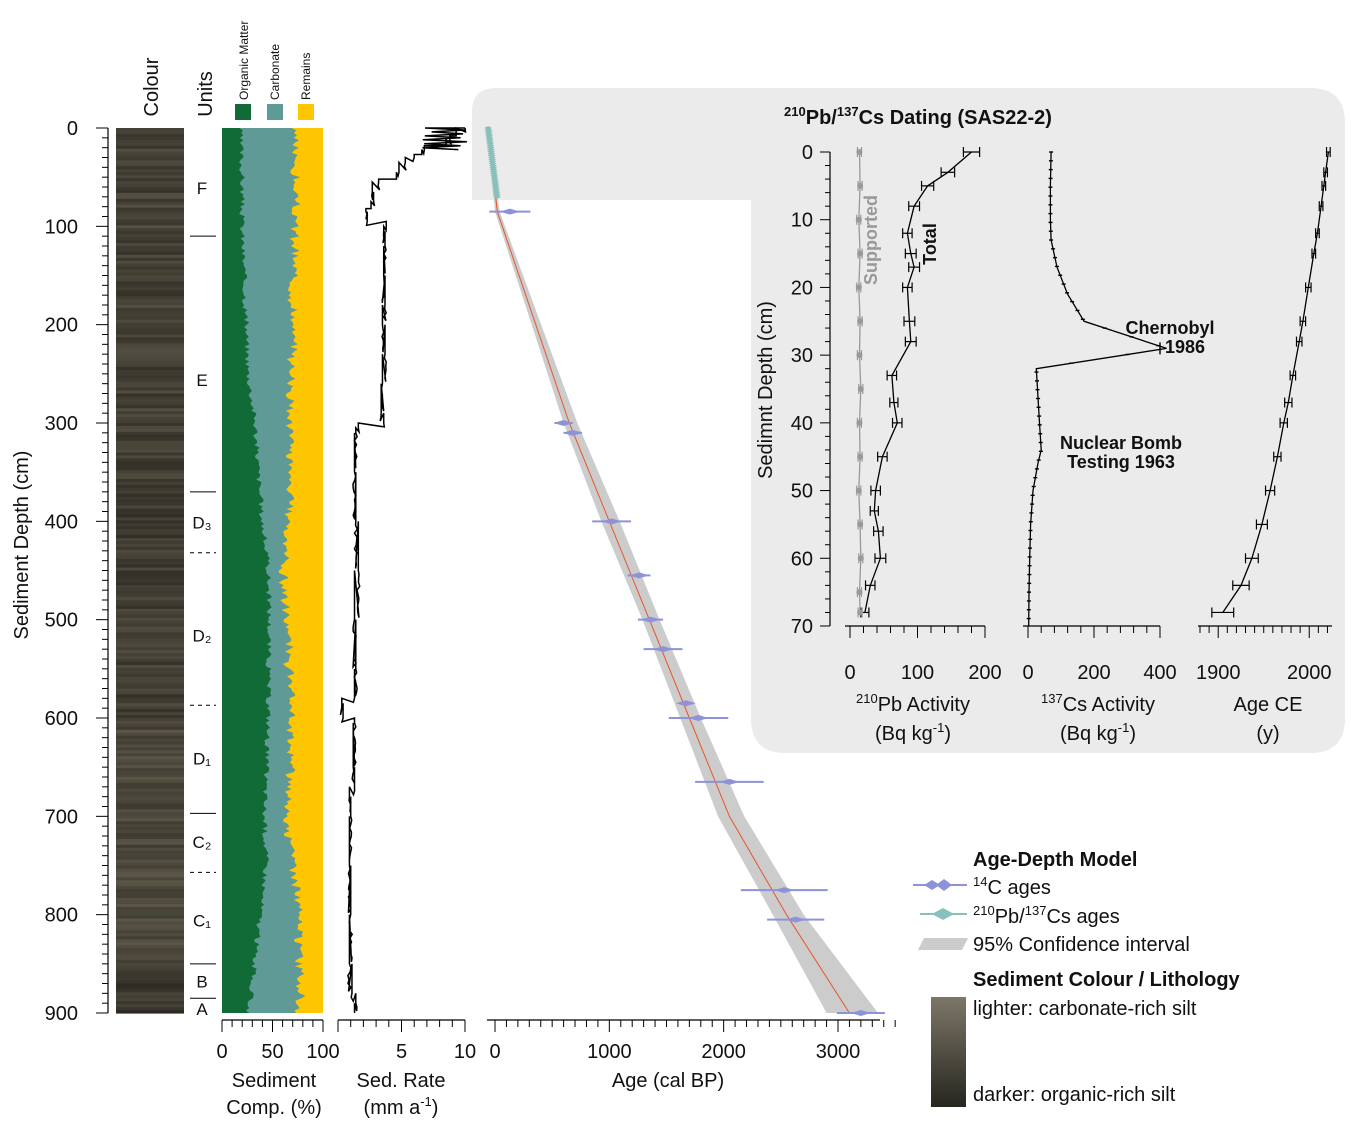 The width and height of the screenshot is (1351, 1124). Describe the element at coordinates (243, 112) in the screenshot. I see `organic-legend-swatch` at that location.